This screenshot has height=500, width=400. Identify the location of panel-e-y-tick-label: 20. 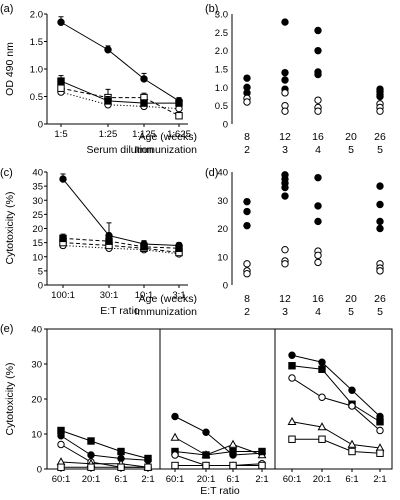
(36, 400).